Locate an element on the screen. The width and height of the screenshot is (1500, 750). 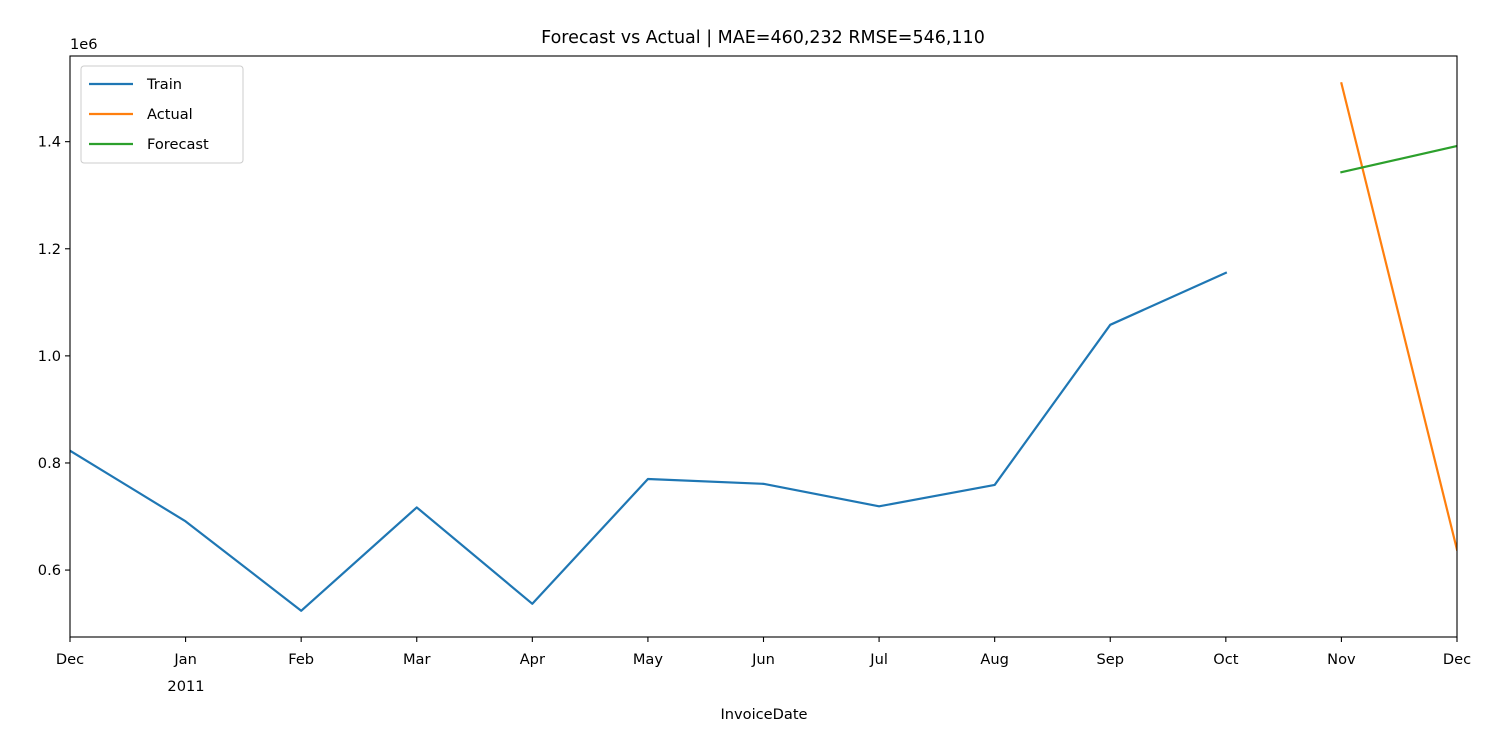
x-tick-label: Sep is located at coordinates (1110, 659).